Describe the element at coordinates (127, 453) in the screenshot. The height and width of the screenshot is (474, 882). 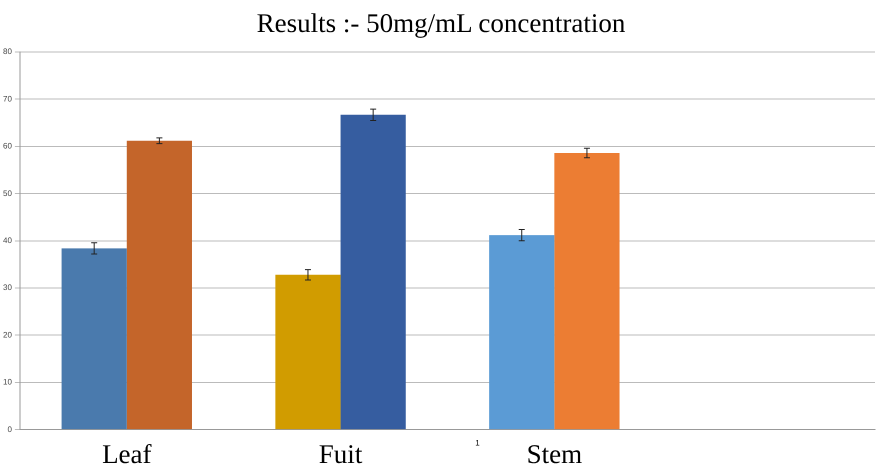
I see `x-tick-label: Leaf` at that location.